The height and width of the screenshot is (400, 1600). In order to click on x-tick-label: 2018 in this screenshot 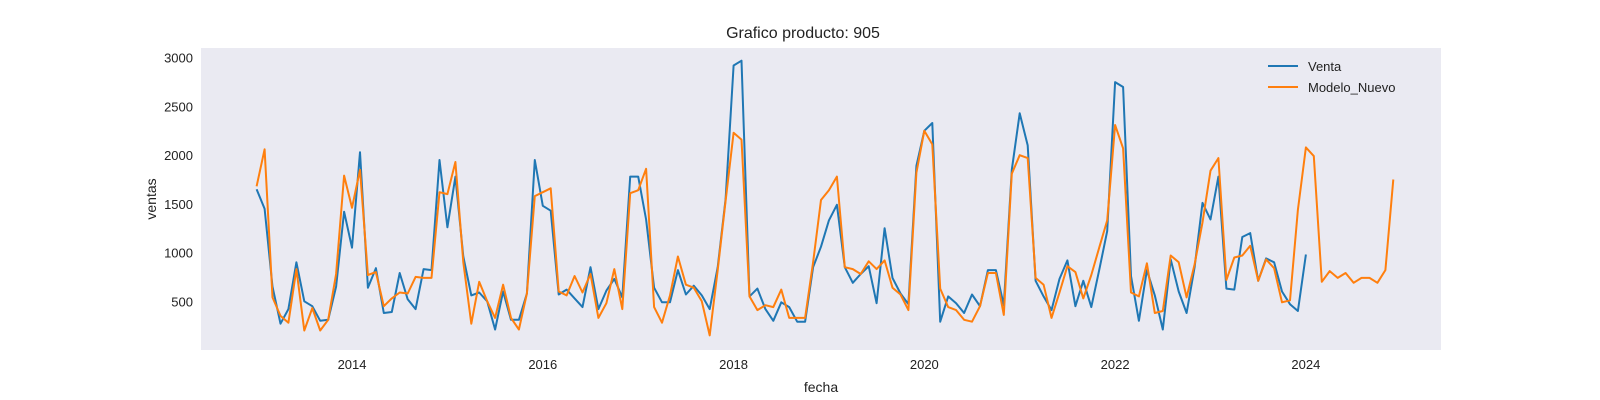, I will do `click(733, 364)`.